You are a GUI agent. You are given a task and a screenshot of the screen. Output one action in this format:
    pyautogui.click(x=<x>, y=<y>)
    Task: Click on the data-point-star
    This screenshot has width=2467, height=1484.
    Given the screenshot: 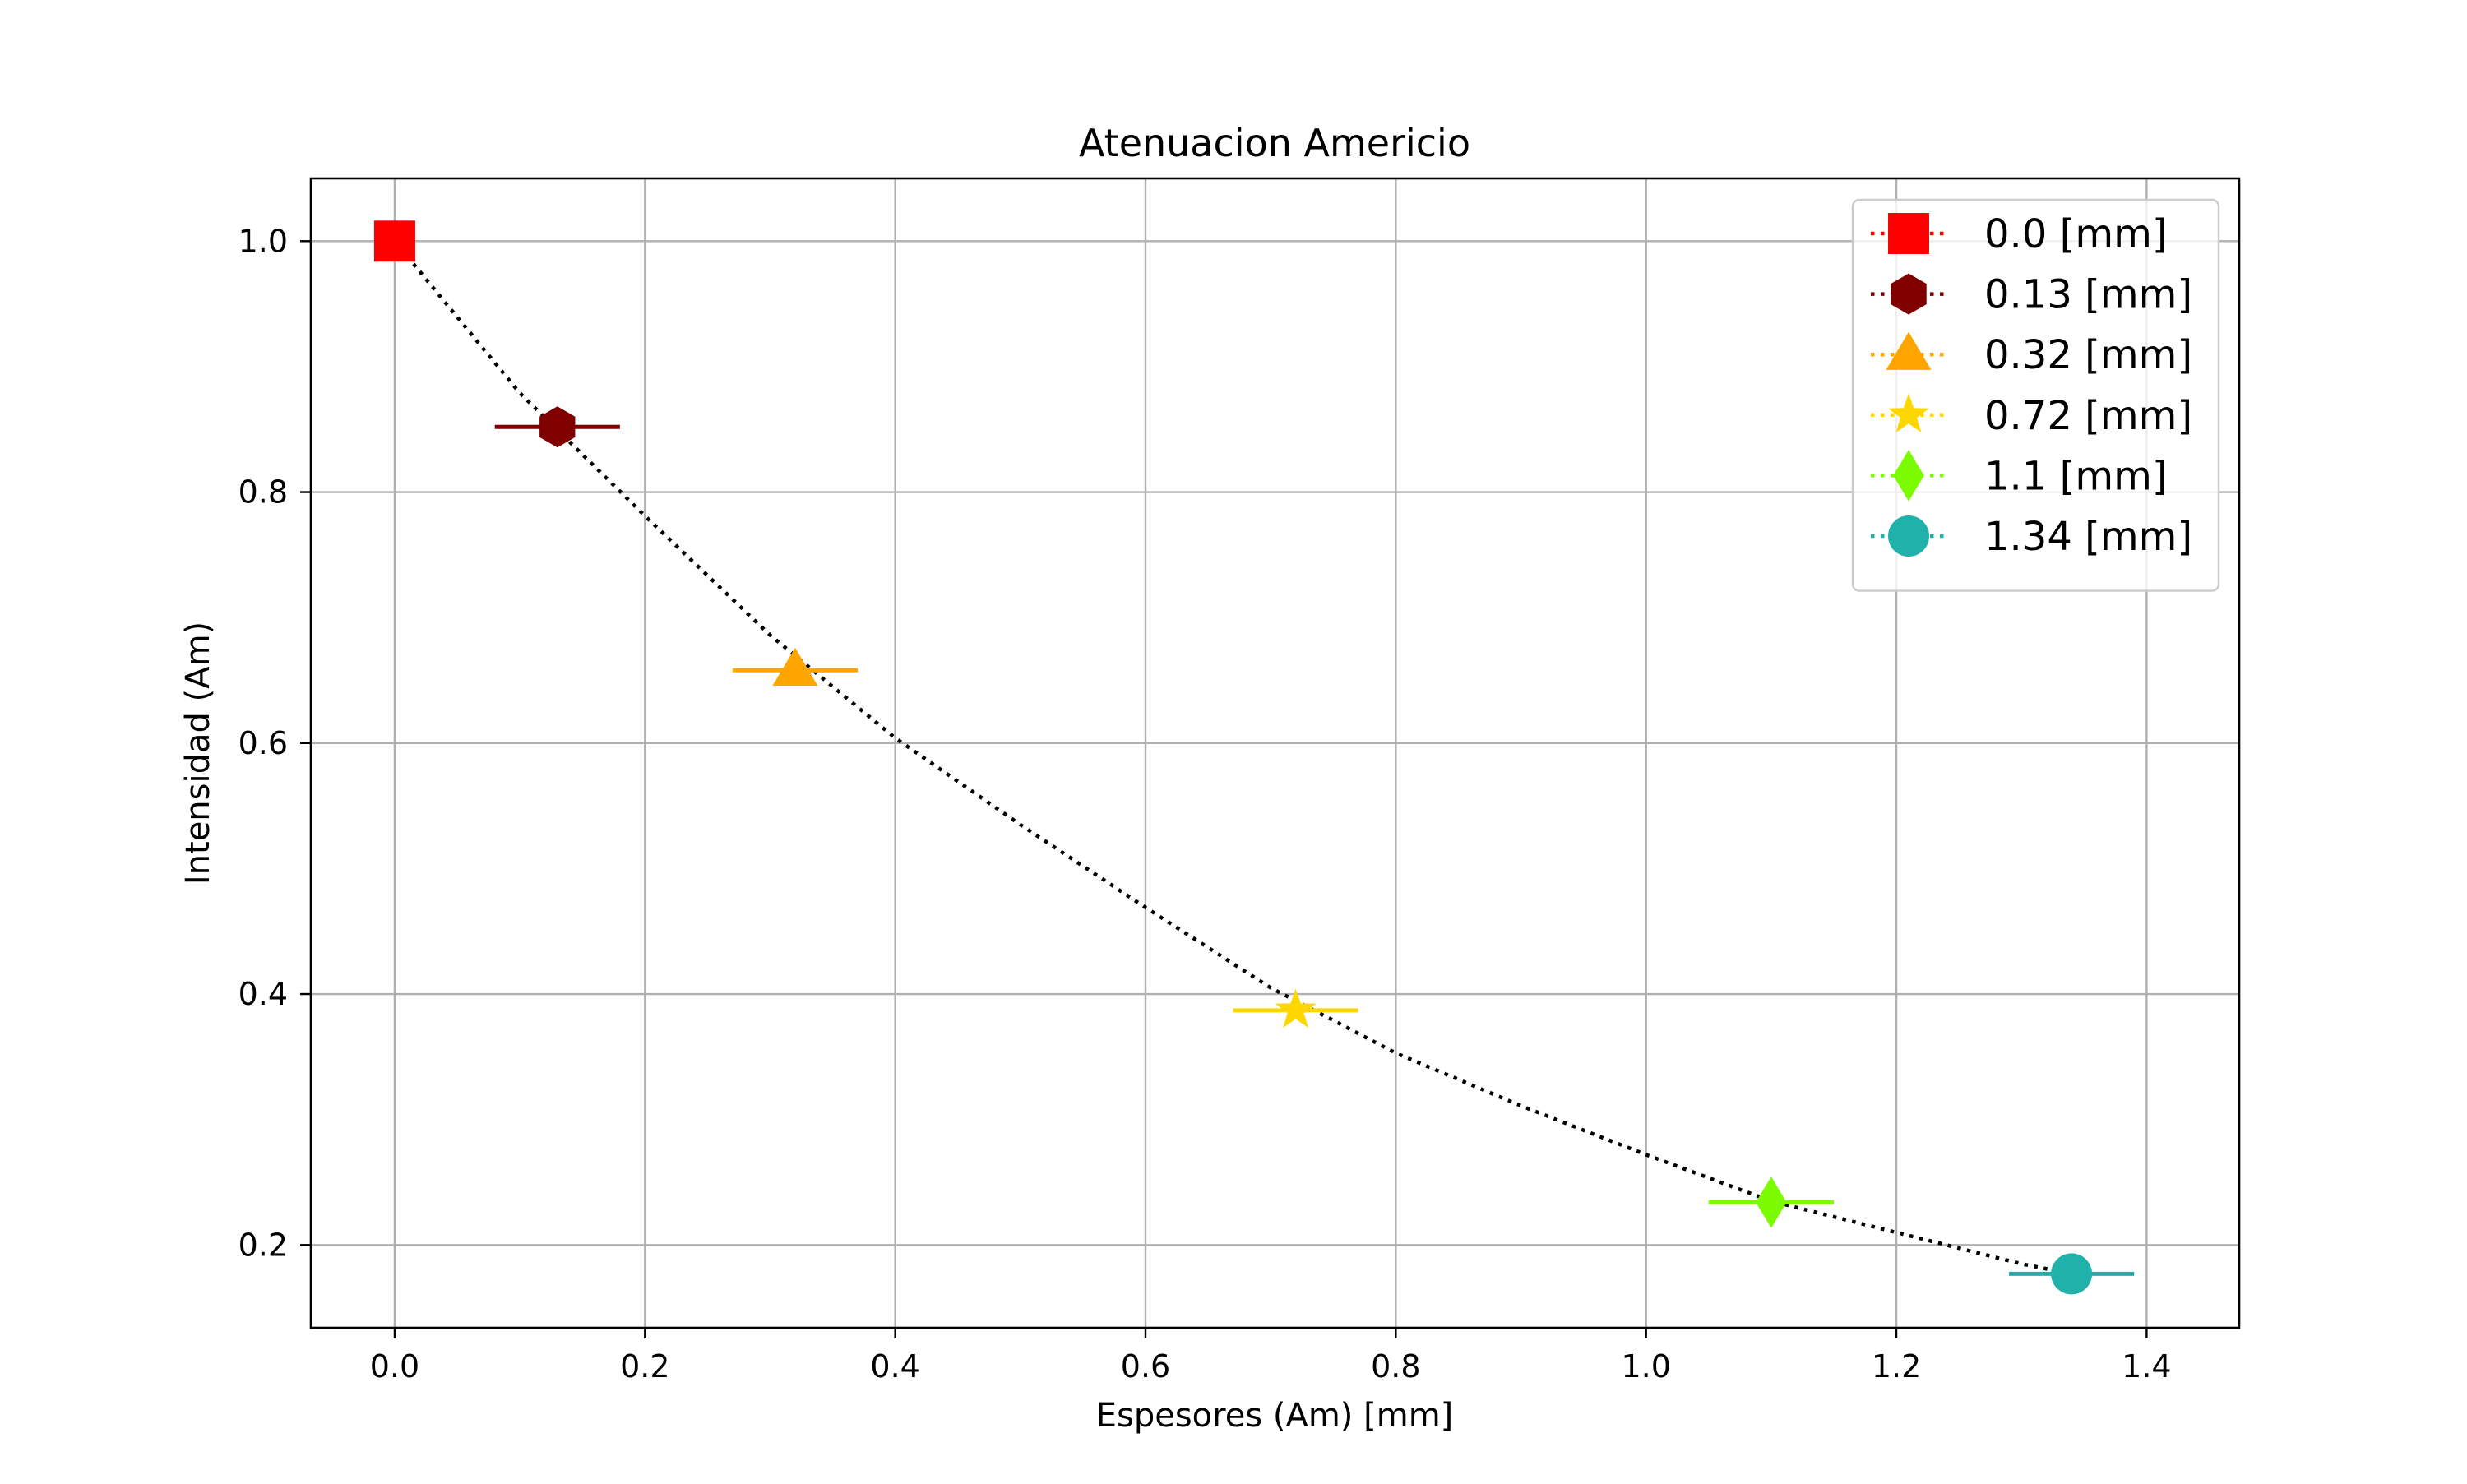 What is the action you would take?
    pyautogui.click(x=1296, y=1008)
    